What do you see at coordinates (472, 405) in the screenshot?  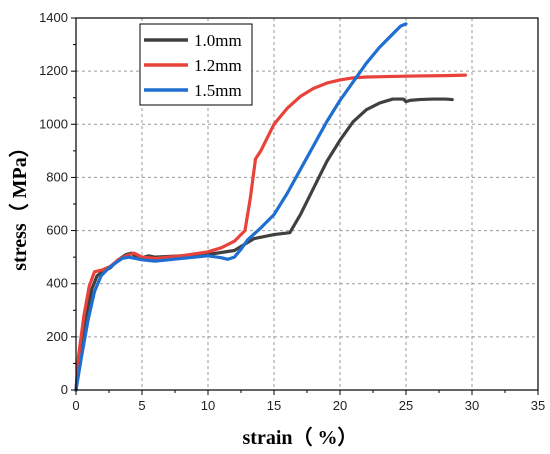 I see `x-tick-label: 30` at bounding box center [472, 405].